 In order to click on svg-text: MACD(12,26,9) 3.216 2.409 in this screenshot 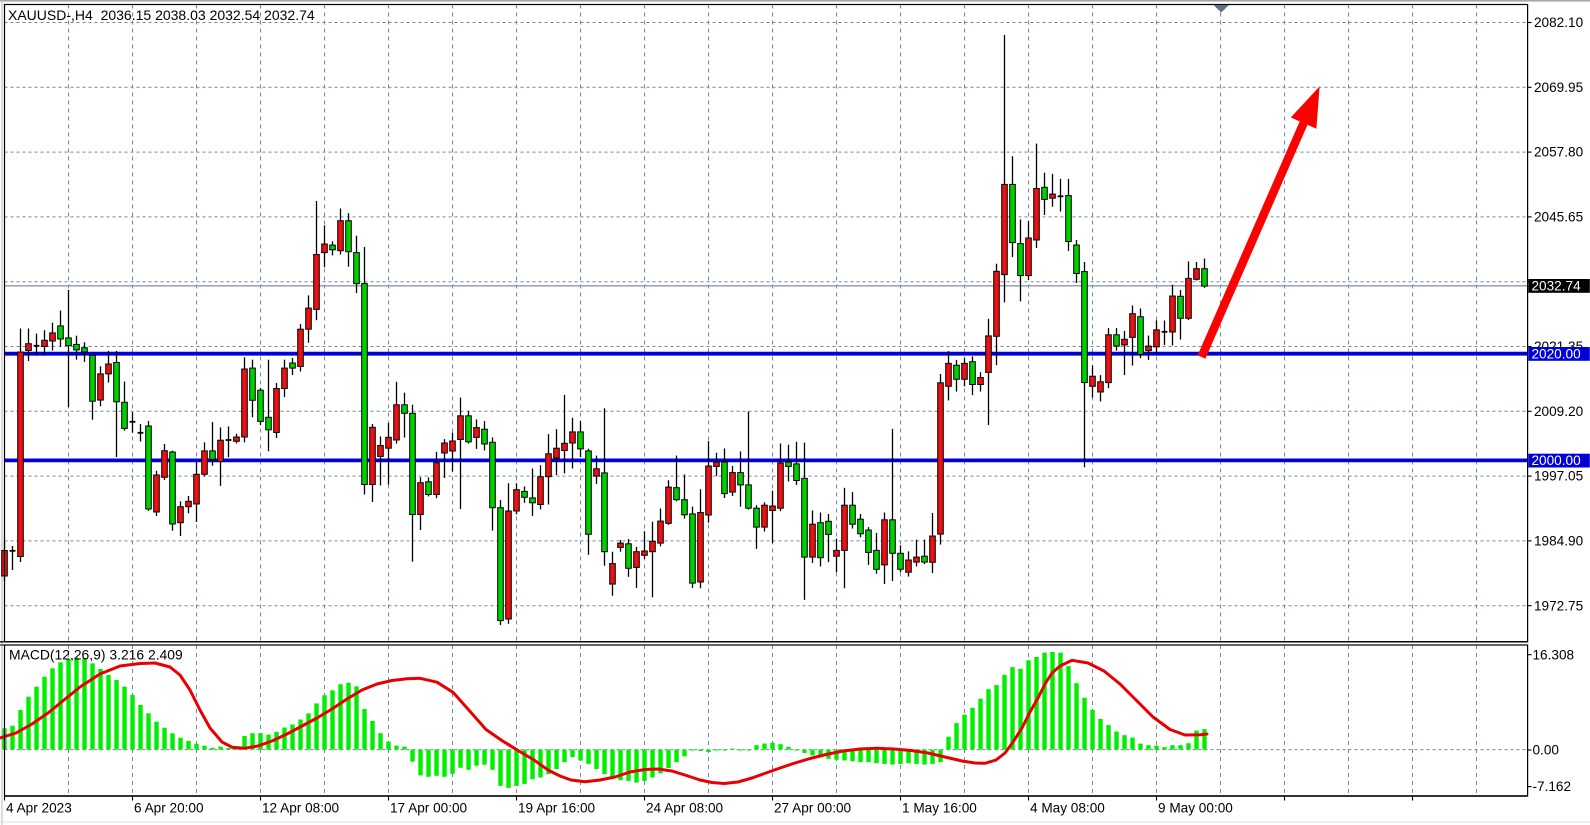, I will do `click(96, 655)`.